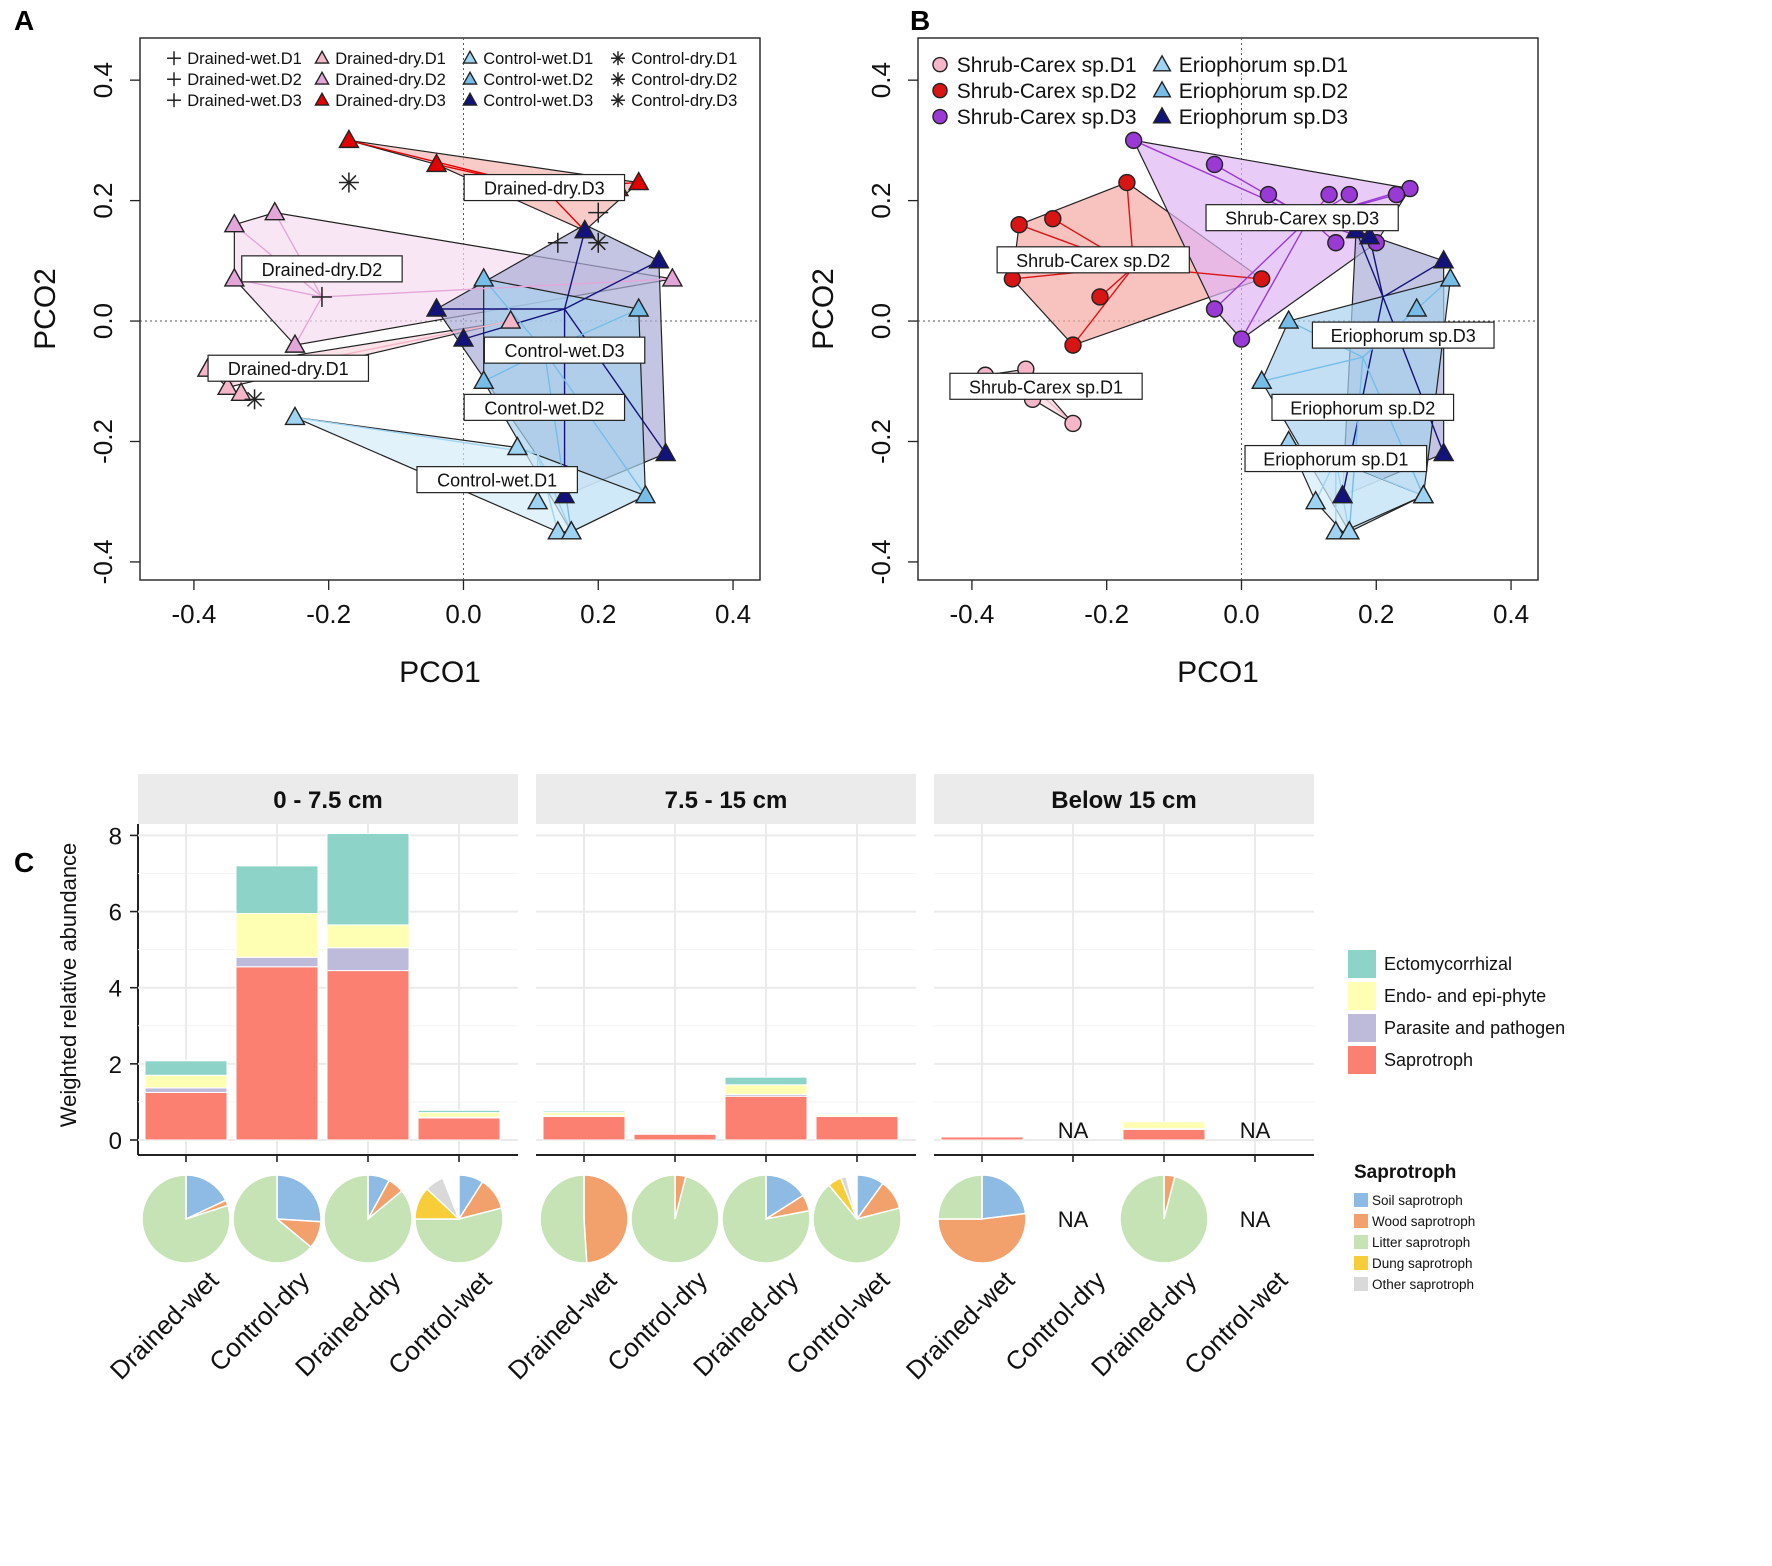 This screenshot has width=1772, height=1566. What do you see at coordinates (1093, 261) in the screenshot?
I see `group-label: Shrub-Carex sp.D2` at bounding box center [1093, 261].